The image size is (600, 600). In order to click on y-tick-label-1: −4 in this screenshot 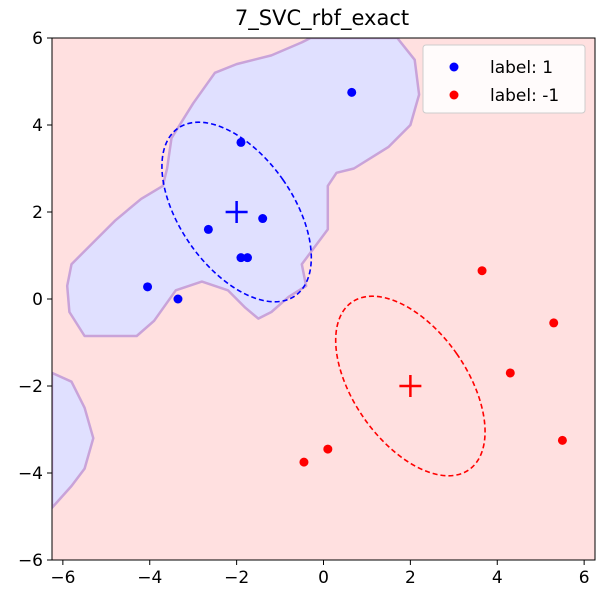, I will do `click(30, 474)`.